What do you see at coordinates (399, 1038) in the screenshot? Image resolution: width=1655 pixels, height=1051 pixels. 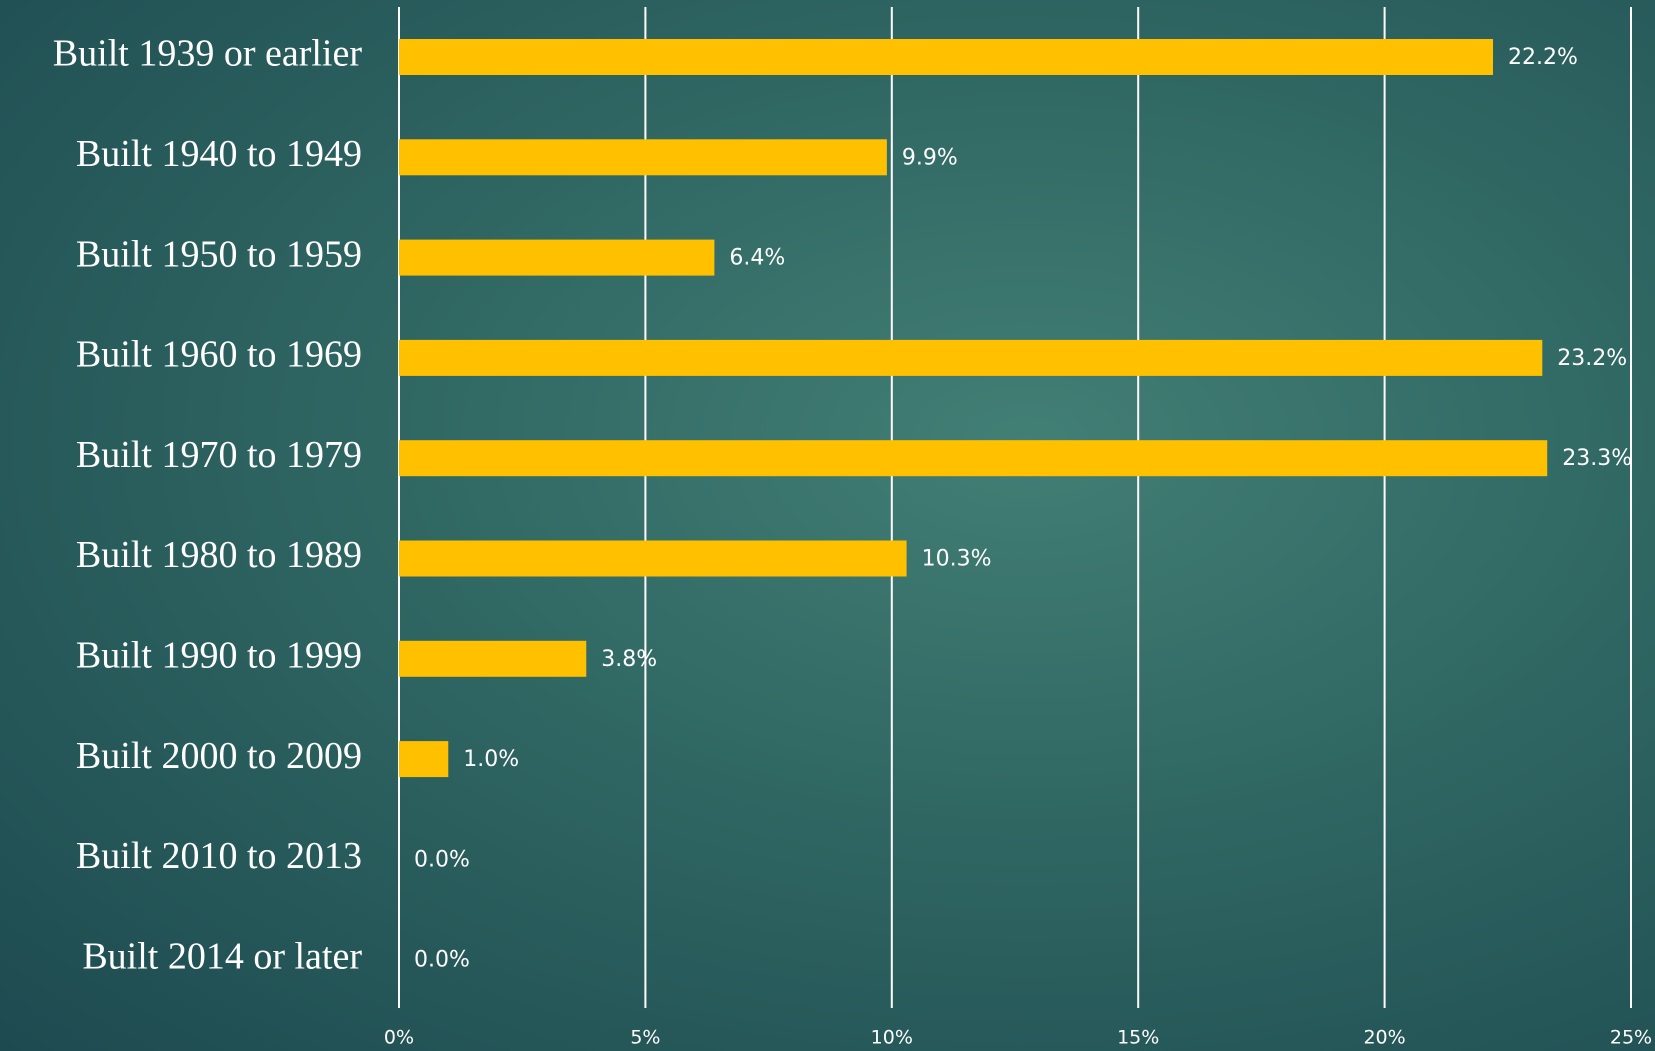 I see `x-tick-label: 0%` at bounding box center [399, 1038].